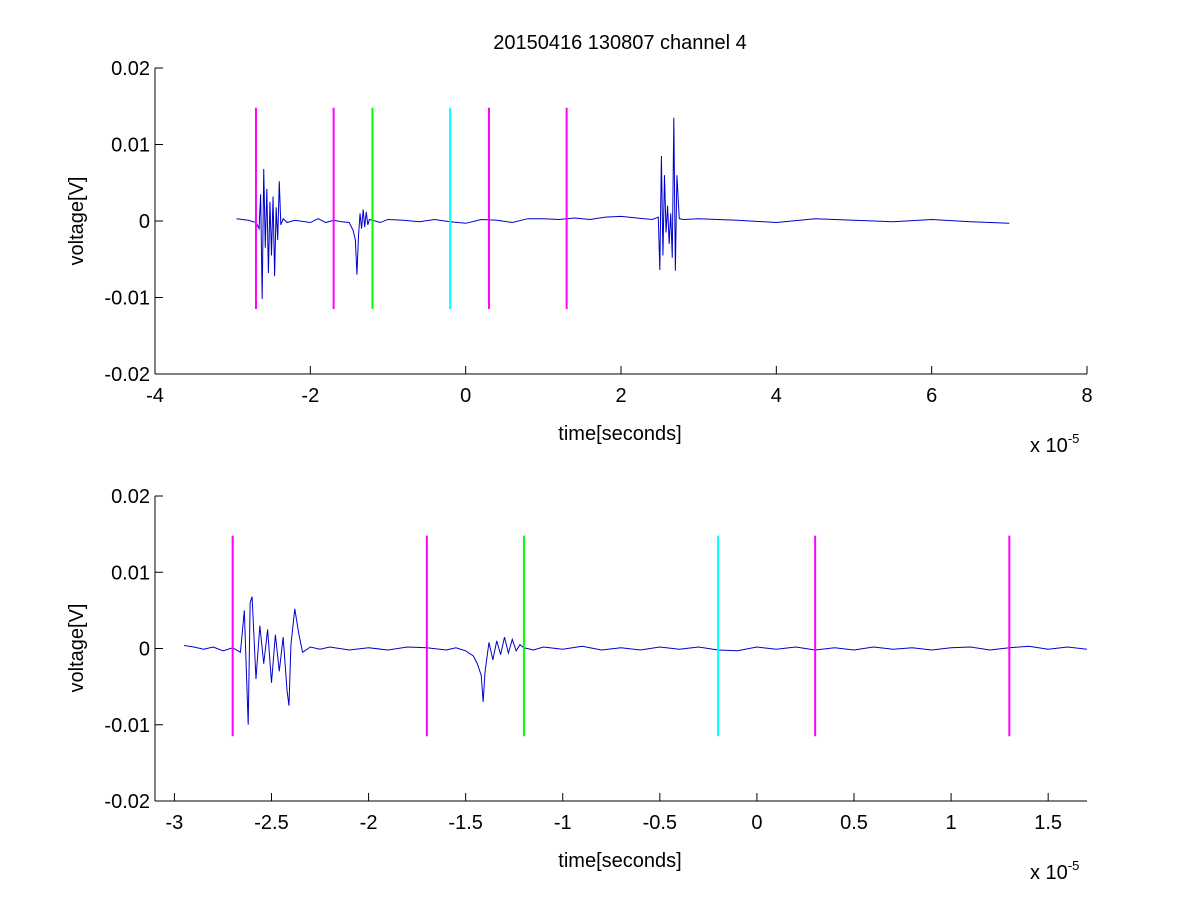 The height and width of the screenshot is (901, 1200). I want to click on signal-trace-bottom, so click(636, 660).